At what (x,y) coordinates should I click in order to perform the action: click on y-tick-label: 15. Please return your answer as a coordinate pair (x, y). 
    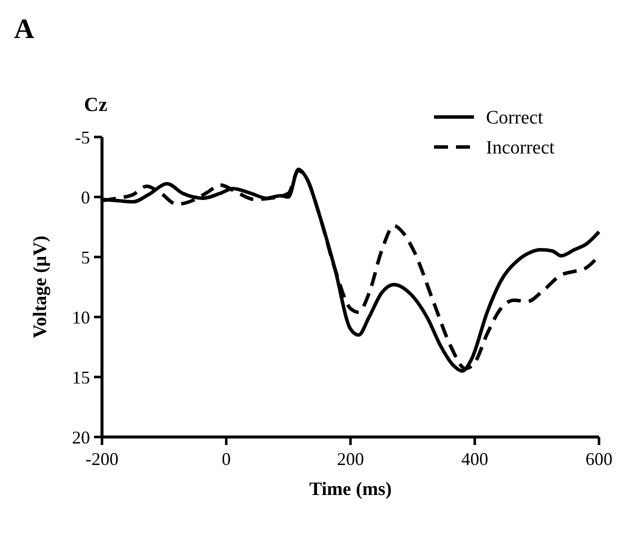
    Looking at the image, I should click on (81, 377).